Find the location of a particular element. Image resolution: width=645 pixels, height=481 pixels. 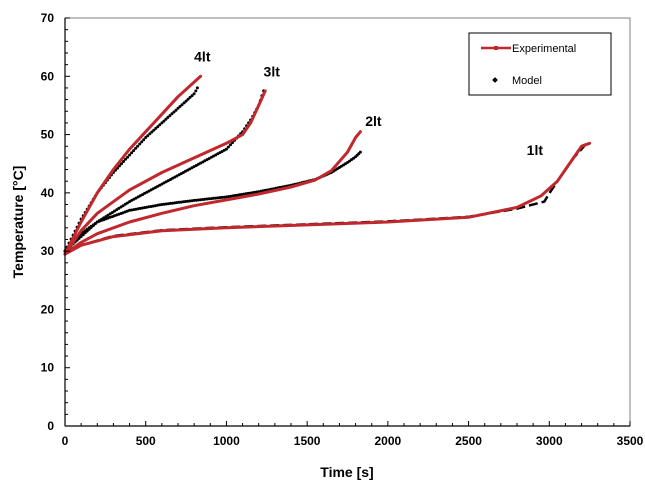

y-tick-label: 20 is located at coordinates (48, 309).